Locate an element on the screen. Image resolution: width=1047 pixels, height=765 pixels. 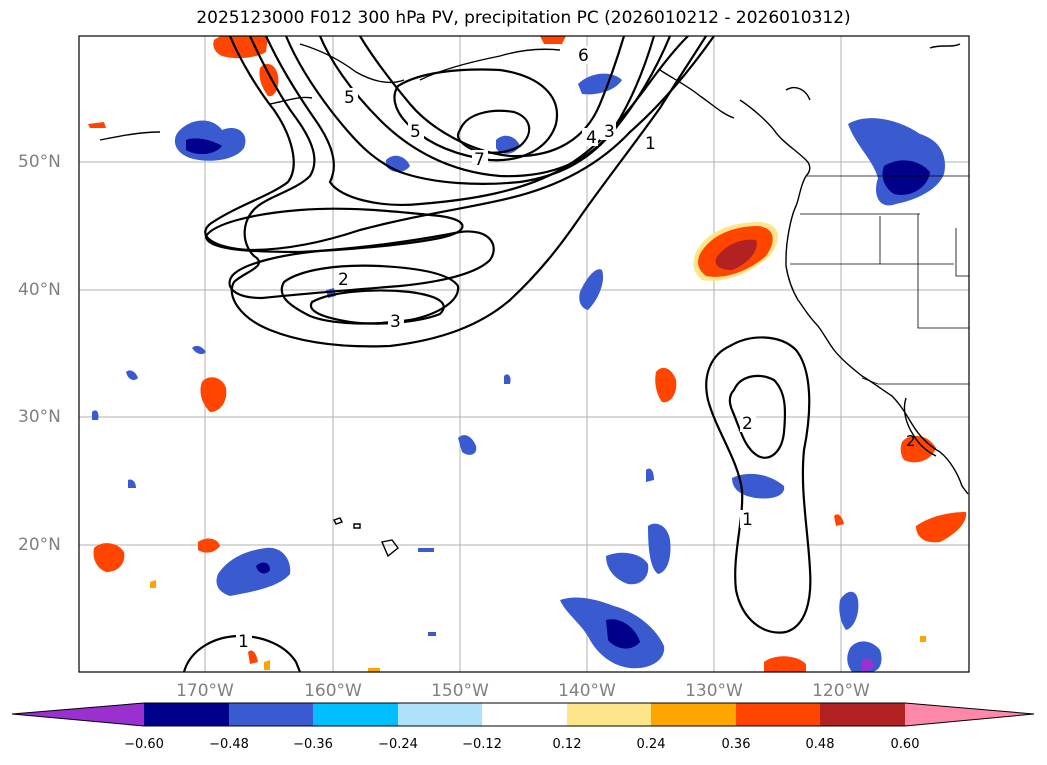
colorbar-extend-low is located at coordinates (78, 714).